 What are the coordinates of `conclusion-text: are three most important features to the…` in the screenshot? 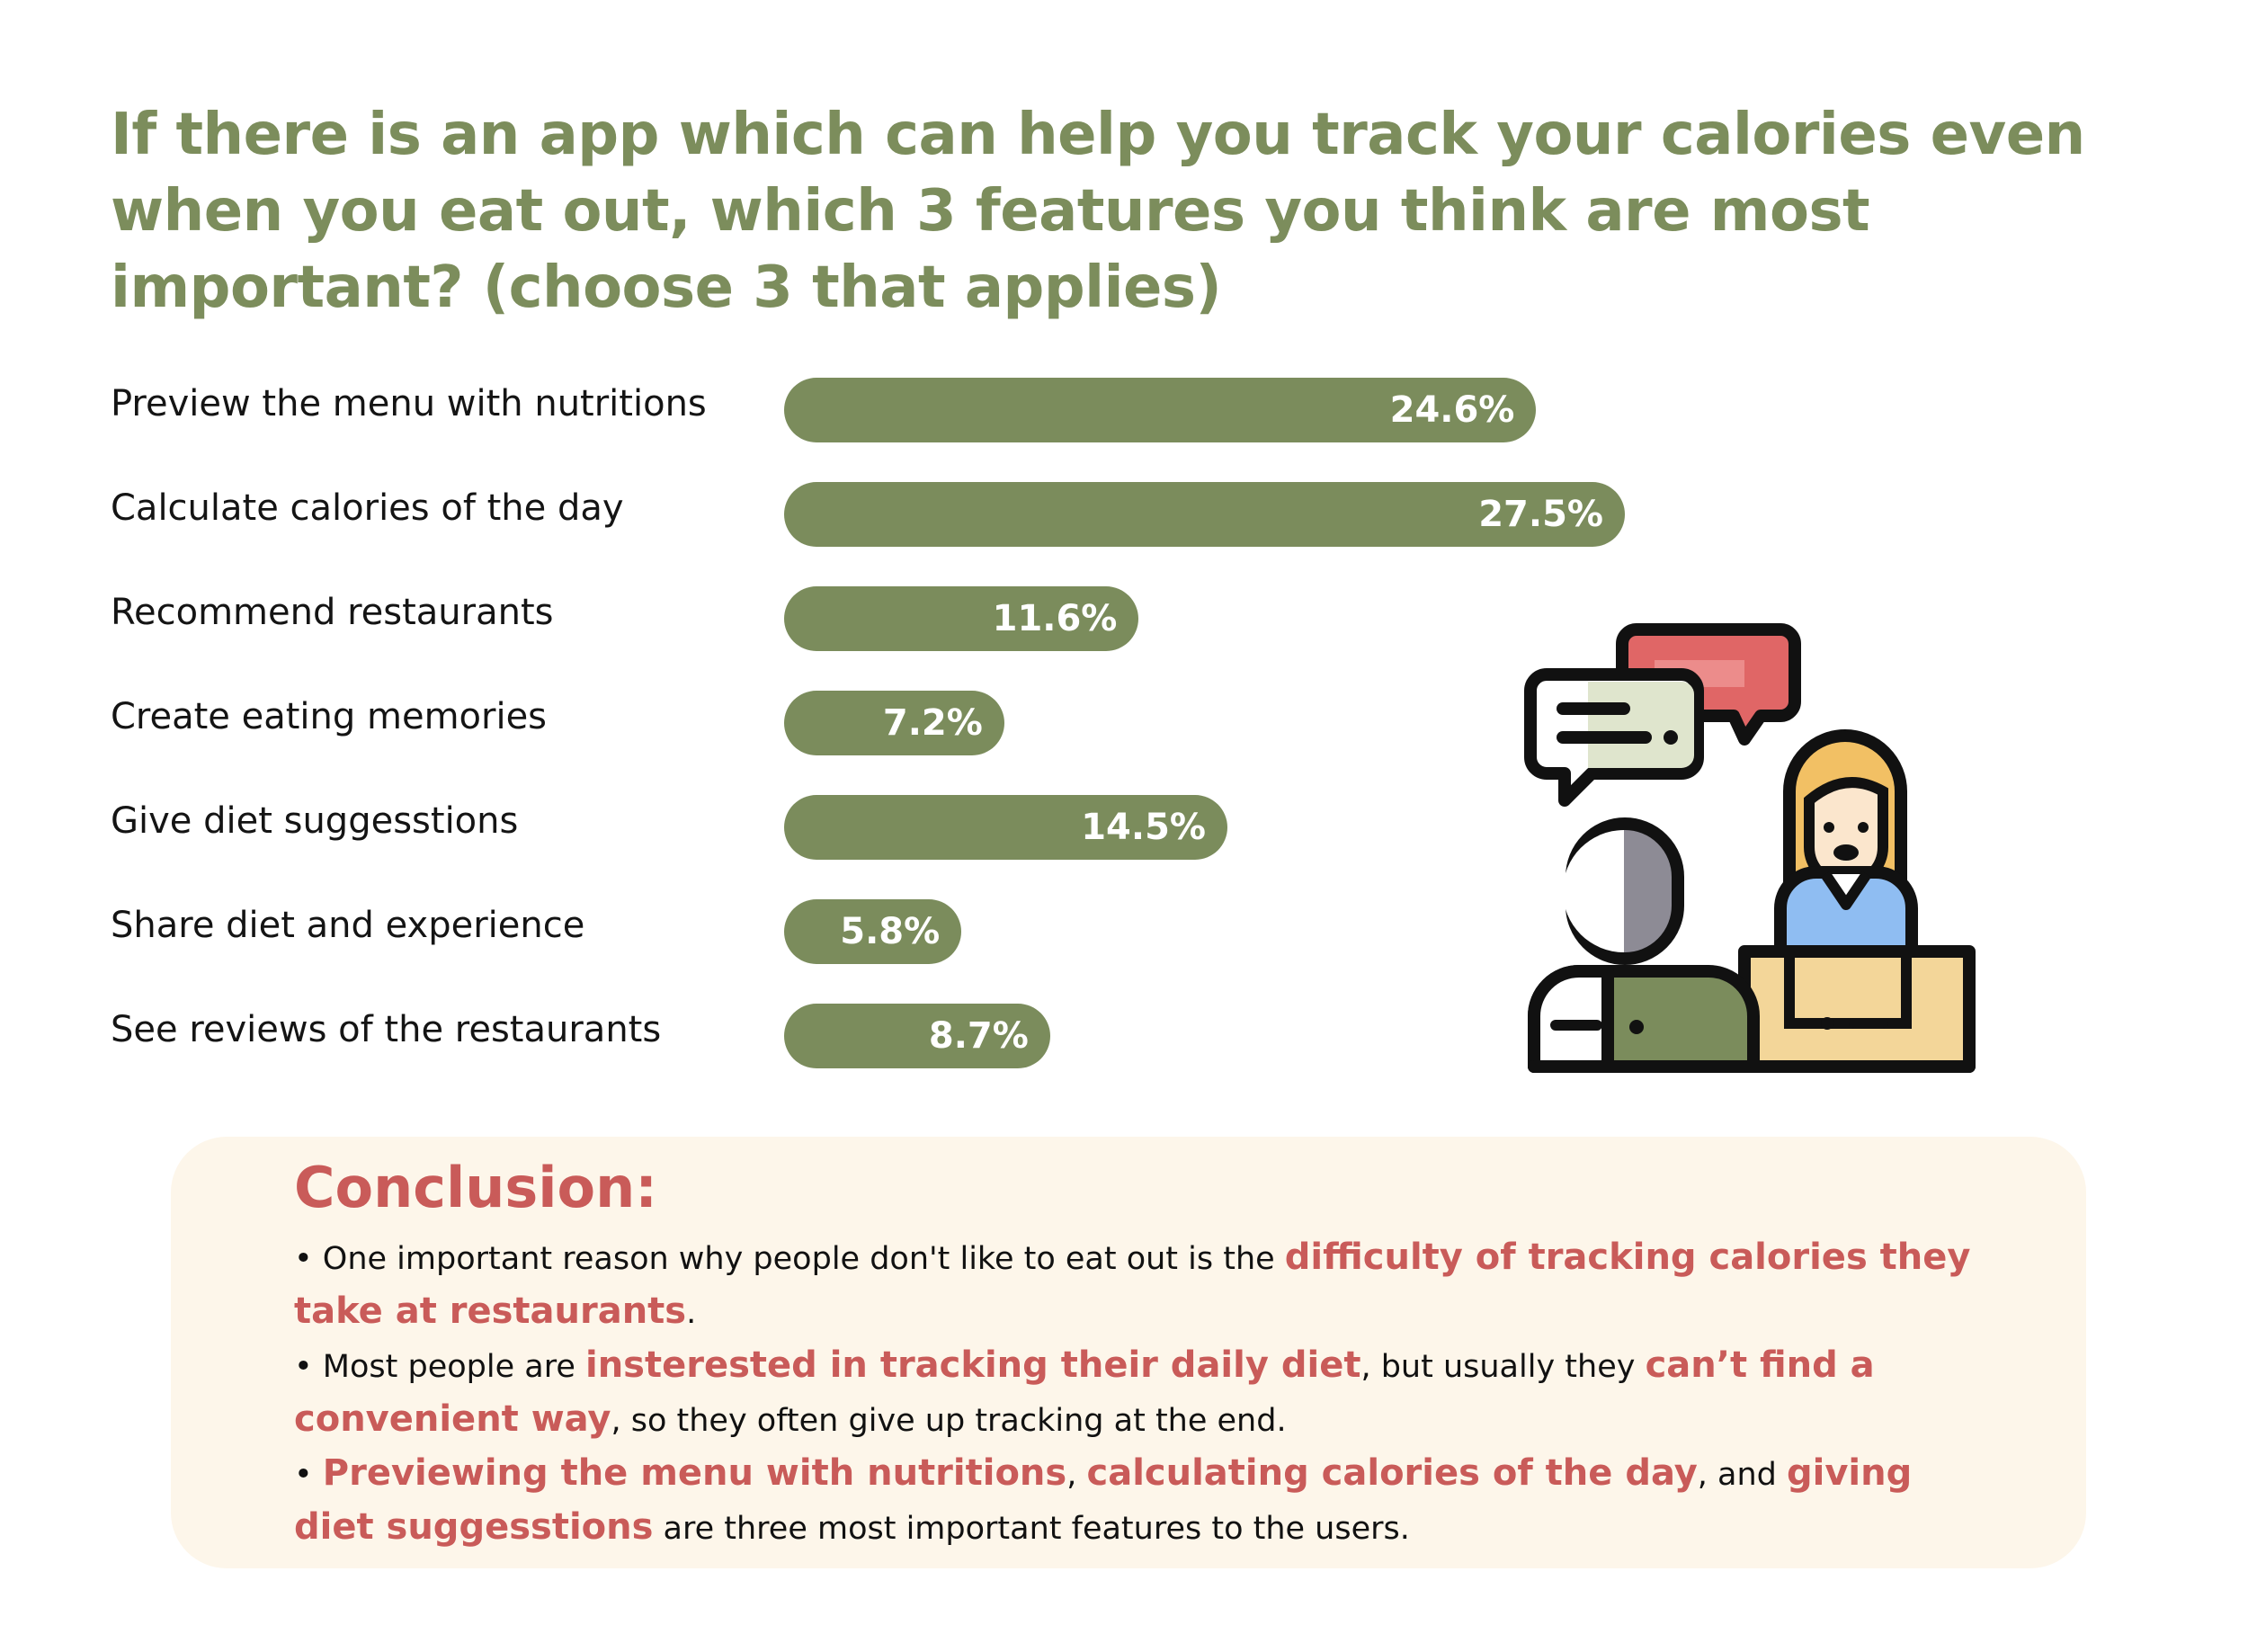 It's located at (1031, 1529).